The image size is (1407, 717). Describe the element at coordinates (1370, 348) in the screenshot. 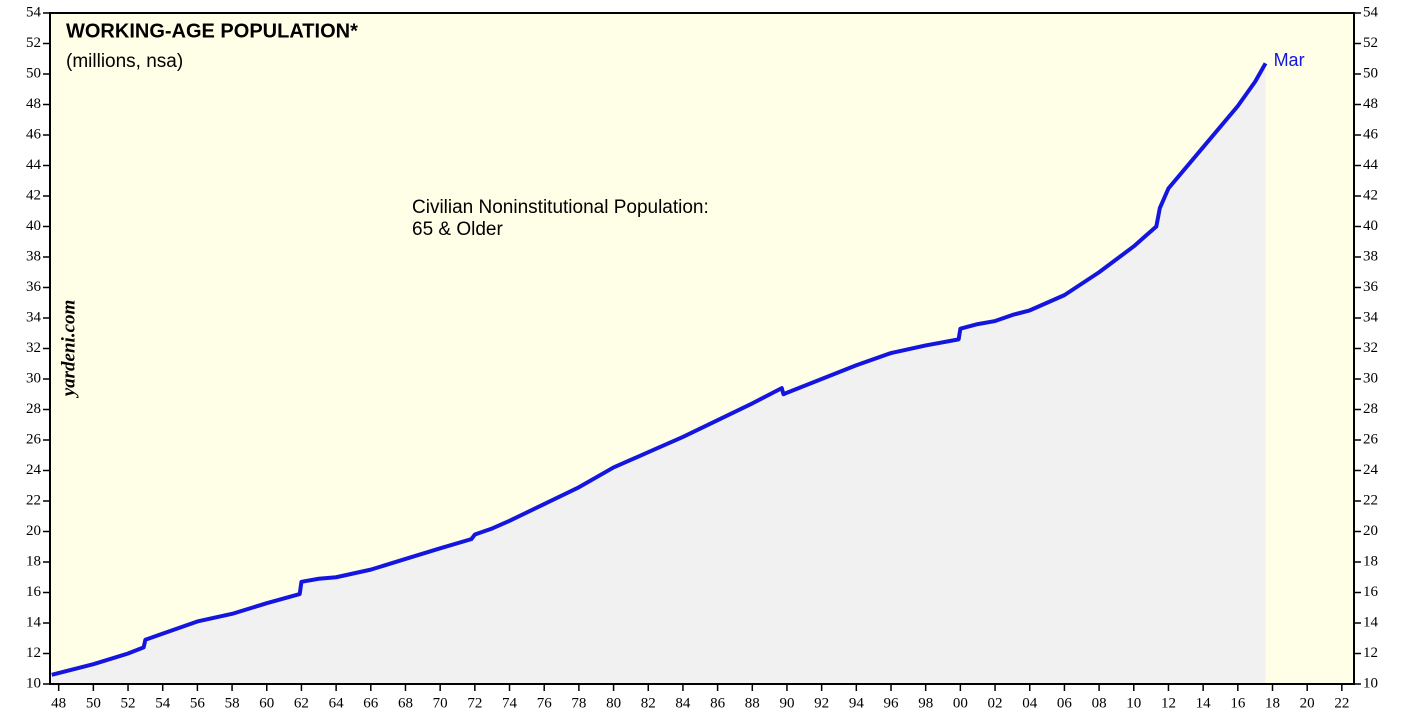

I see `y2-tick-label: 32` at that location.